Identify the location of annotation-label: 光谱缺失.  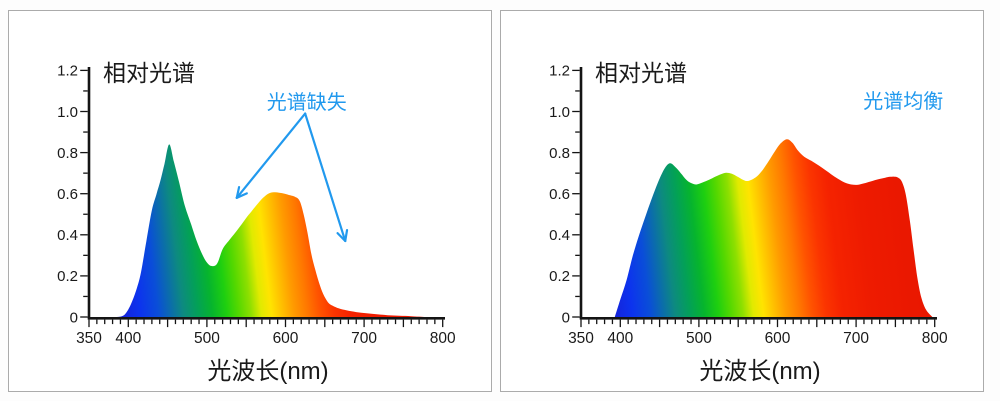
(307, 102).